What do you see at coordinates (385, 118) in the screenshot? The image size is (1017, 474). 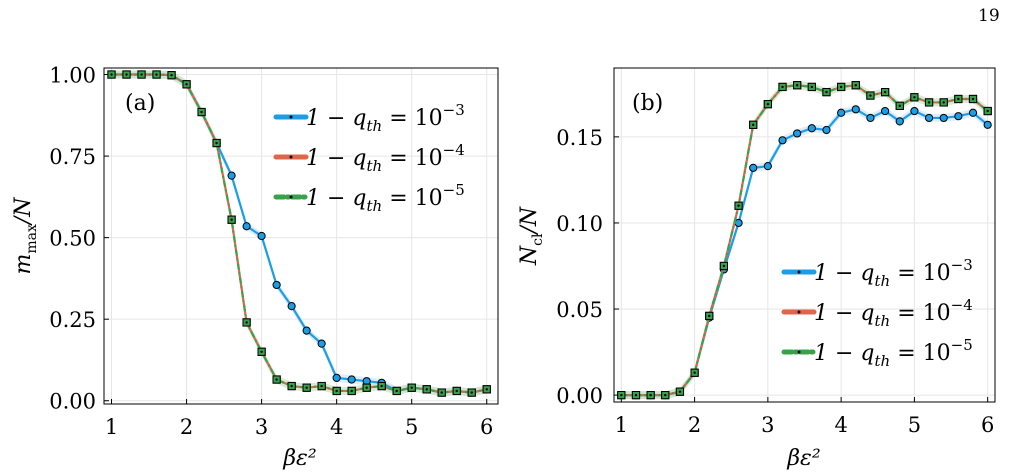 I see `legend-entry: 1 − qth = 10−3` at bounding box center [385, 118].